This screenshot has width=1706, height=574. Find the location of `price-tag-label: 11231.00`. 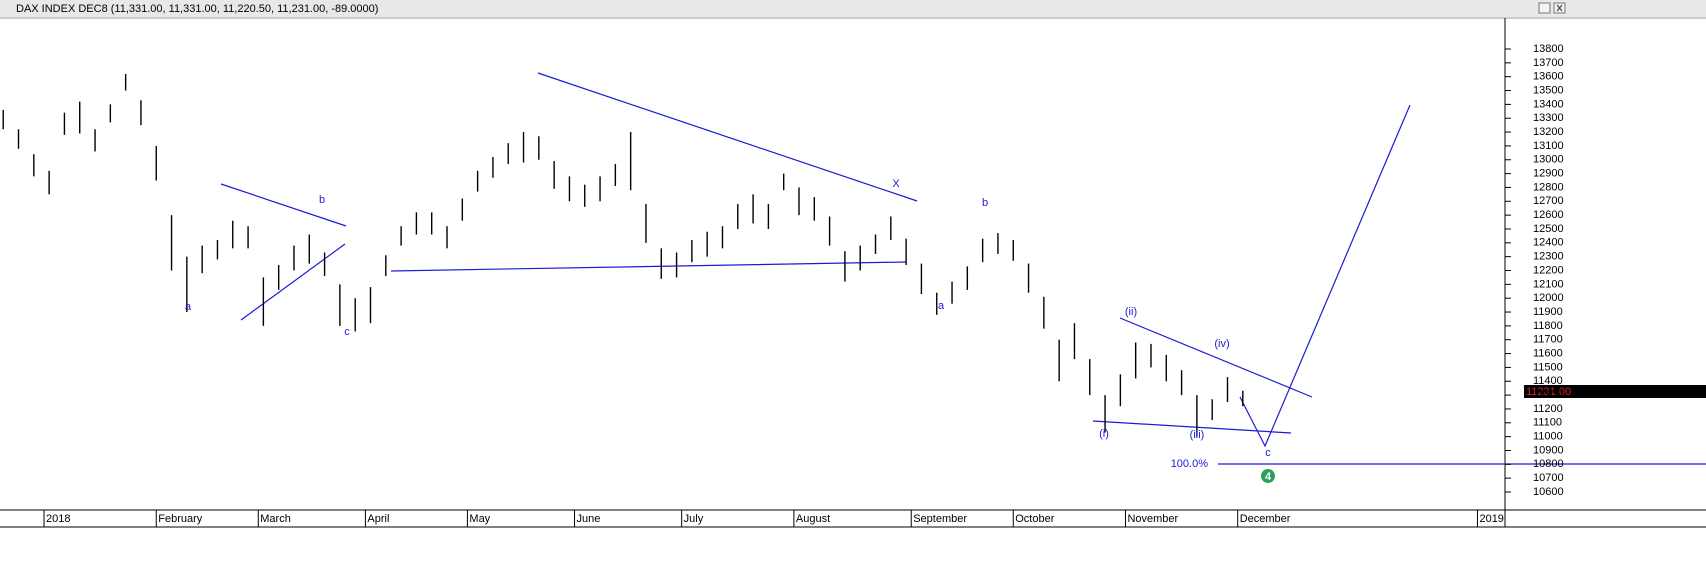

price-tag-label: 11231.00 is located at coordinates (1548, 392).